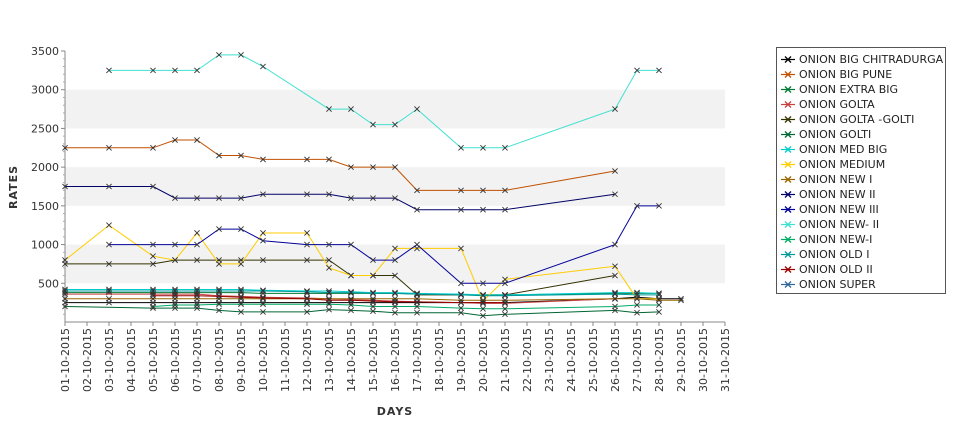 This screenshot has width=975, height=429. What do you see at coordinates (861, 179) in the screenshot?
I see `legend-item: ONION NEW I` at bounding box center [861, 179].